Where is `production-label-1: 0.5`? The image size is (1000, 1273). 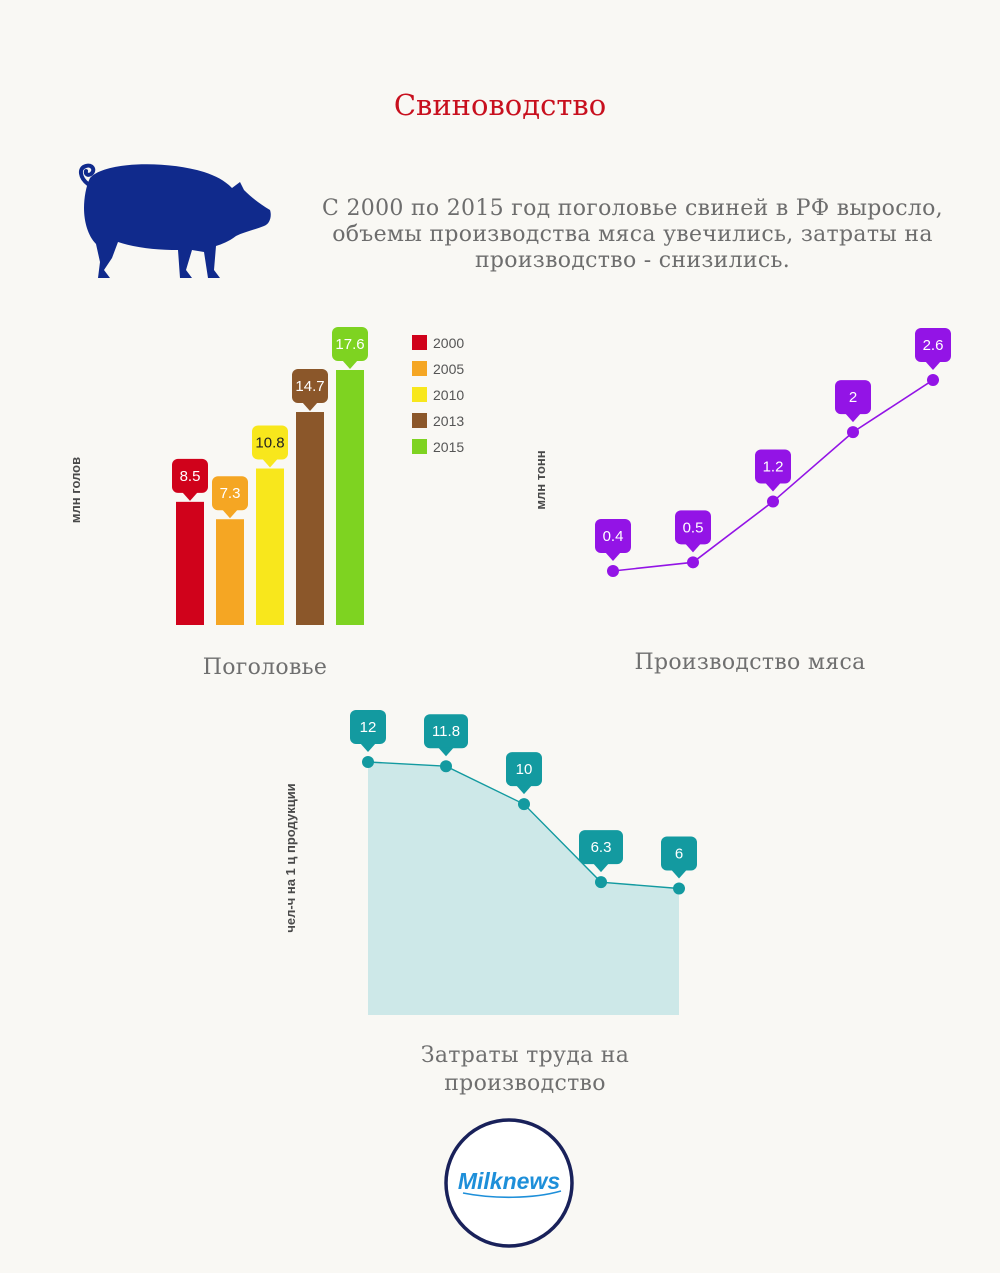
production-label-1: 0.5 is located at coordinates (693, 531).